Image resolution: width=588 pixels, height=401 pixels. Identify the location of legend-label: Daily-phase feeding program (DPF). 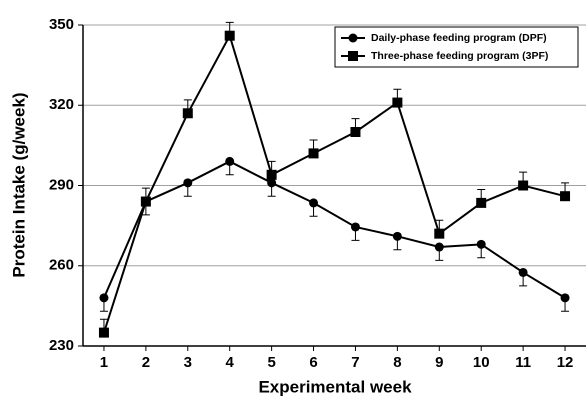
(459, 38).